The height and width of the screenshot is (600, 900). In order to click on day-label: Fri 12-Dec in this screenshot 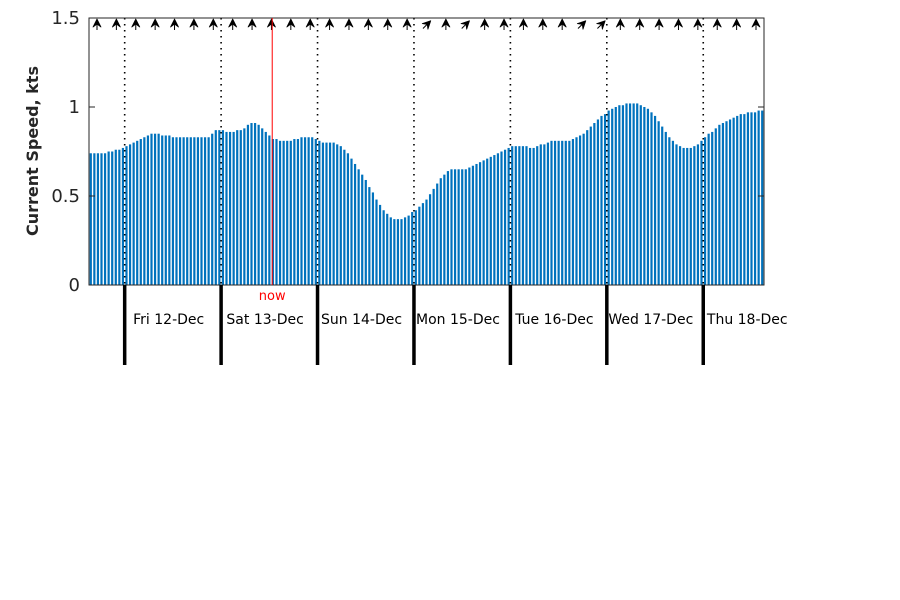, I will do `click(168, 320)`.